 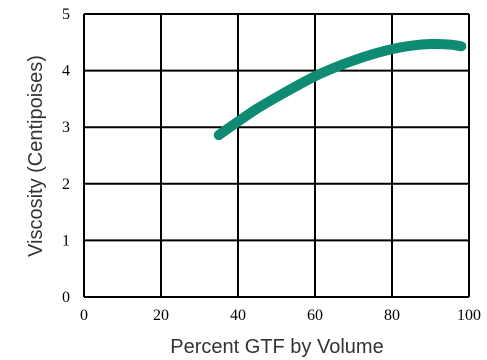 I want to click on x-tick-labels: 0 20 40 60 80 100, so click(x=280, y=315).